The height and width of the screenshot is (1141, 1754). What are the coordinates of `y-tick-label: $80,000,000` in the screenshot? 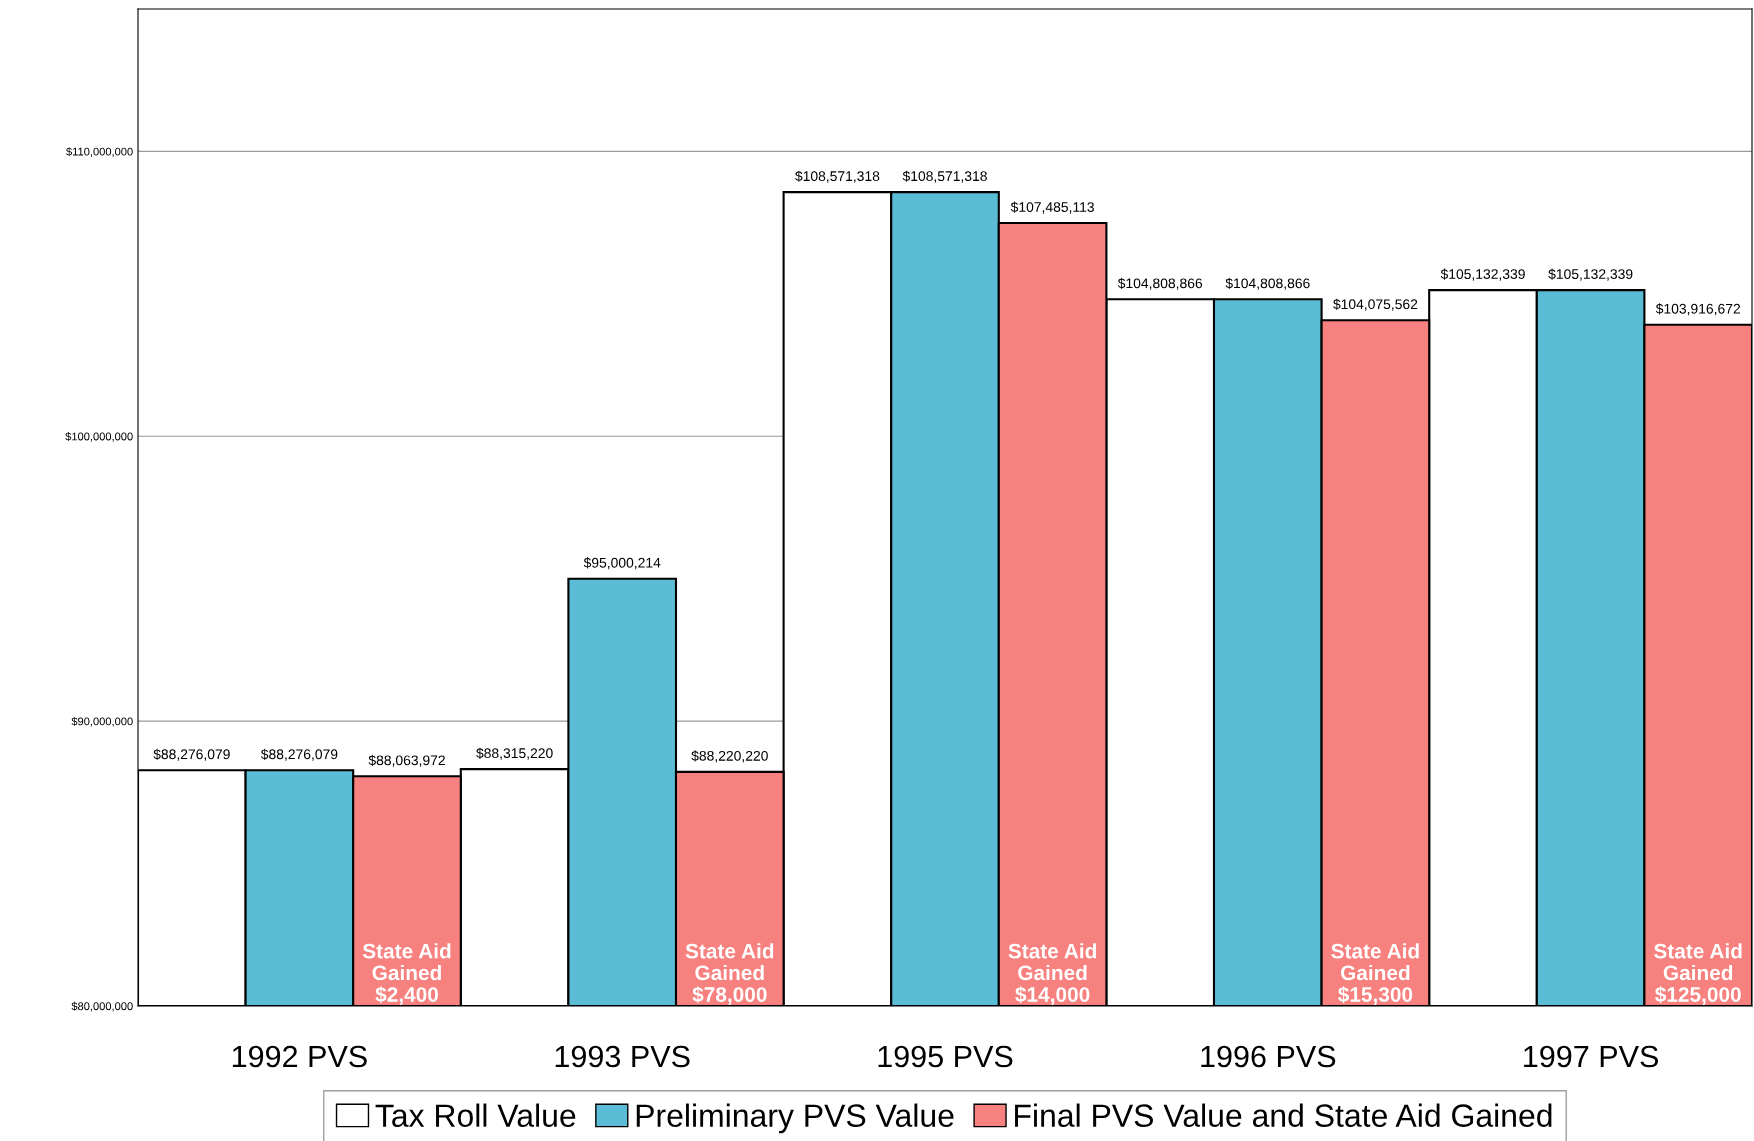 It's located at (102, 1006).